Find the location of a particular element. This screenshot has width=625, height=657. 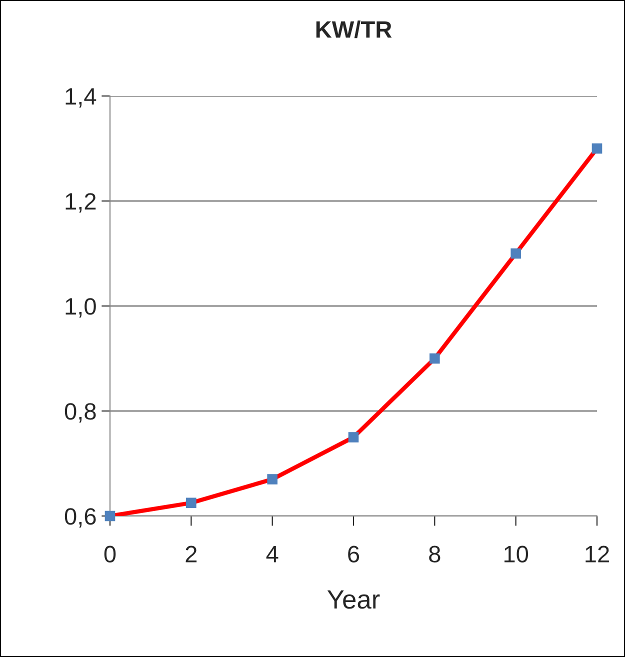

y-tick-label: 1,2 is located at coordinates (81, 203).